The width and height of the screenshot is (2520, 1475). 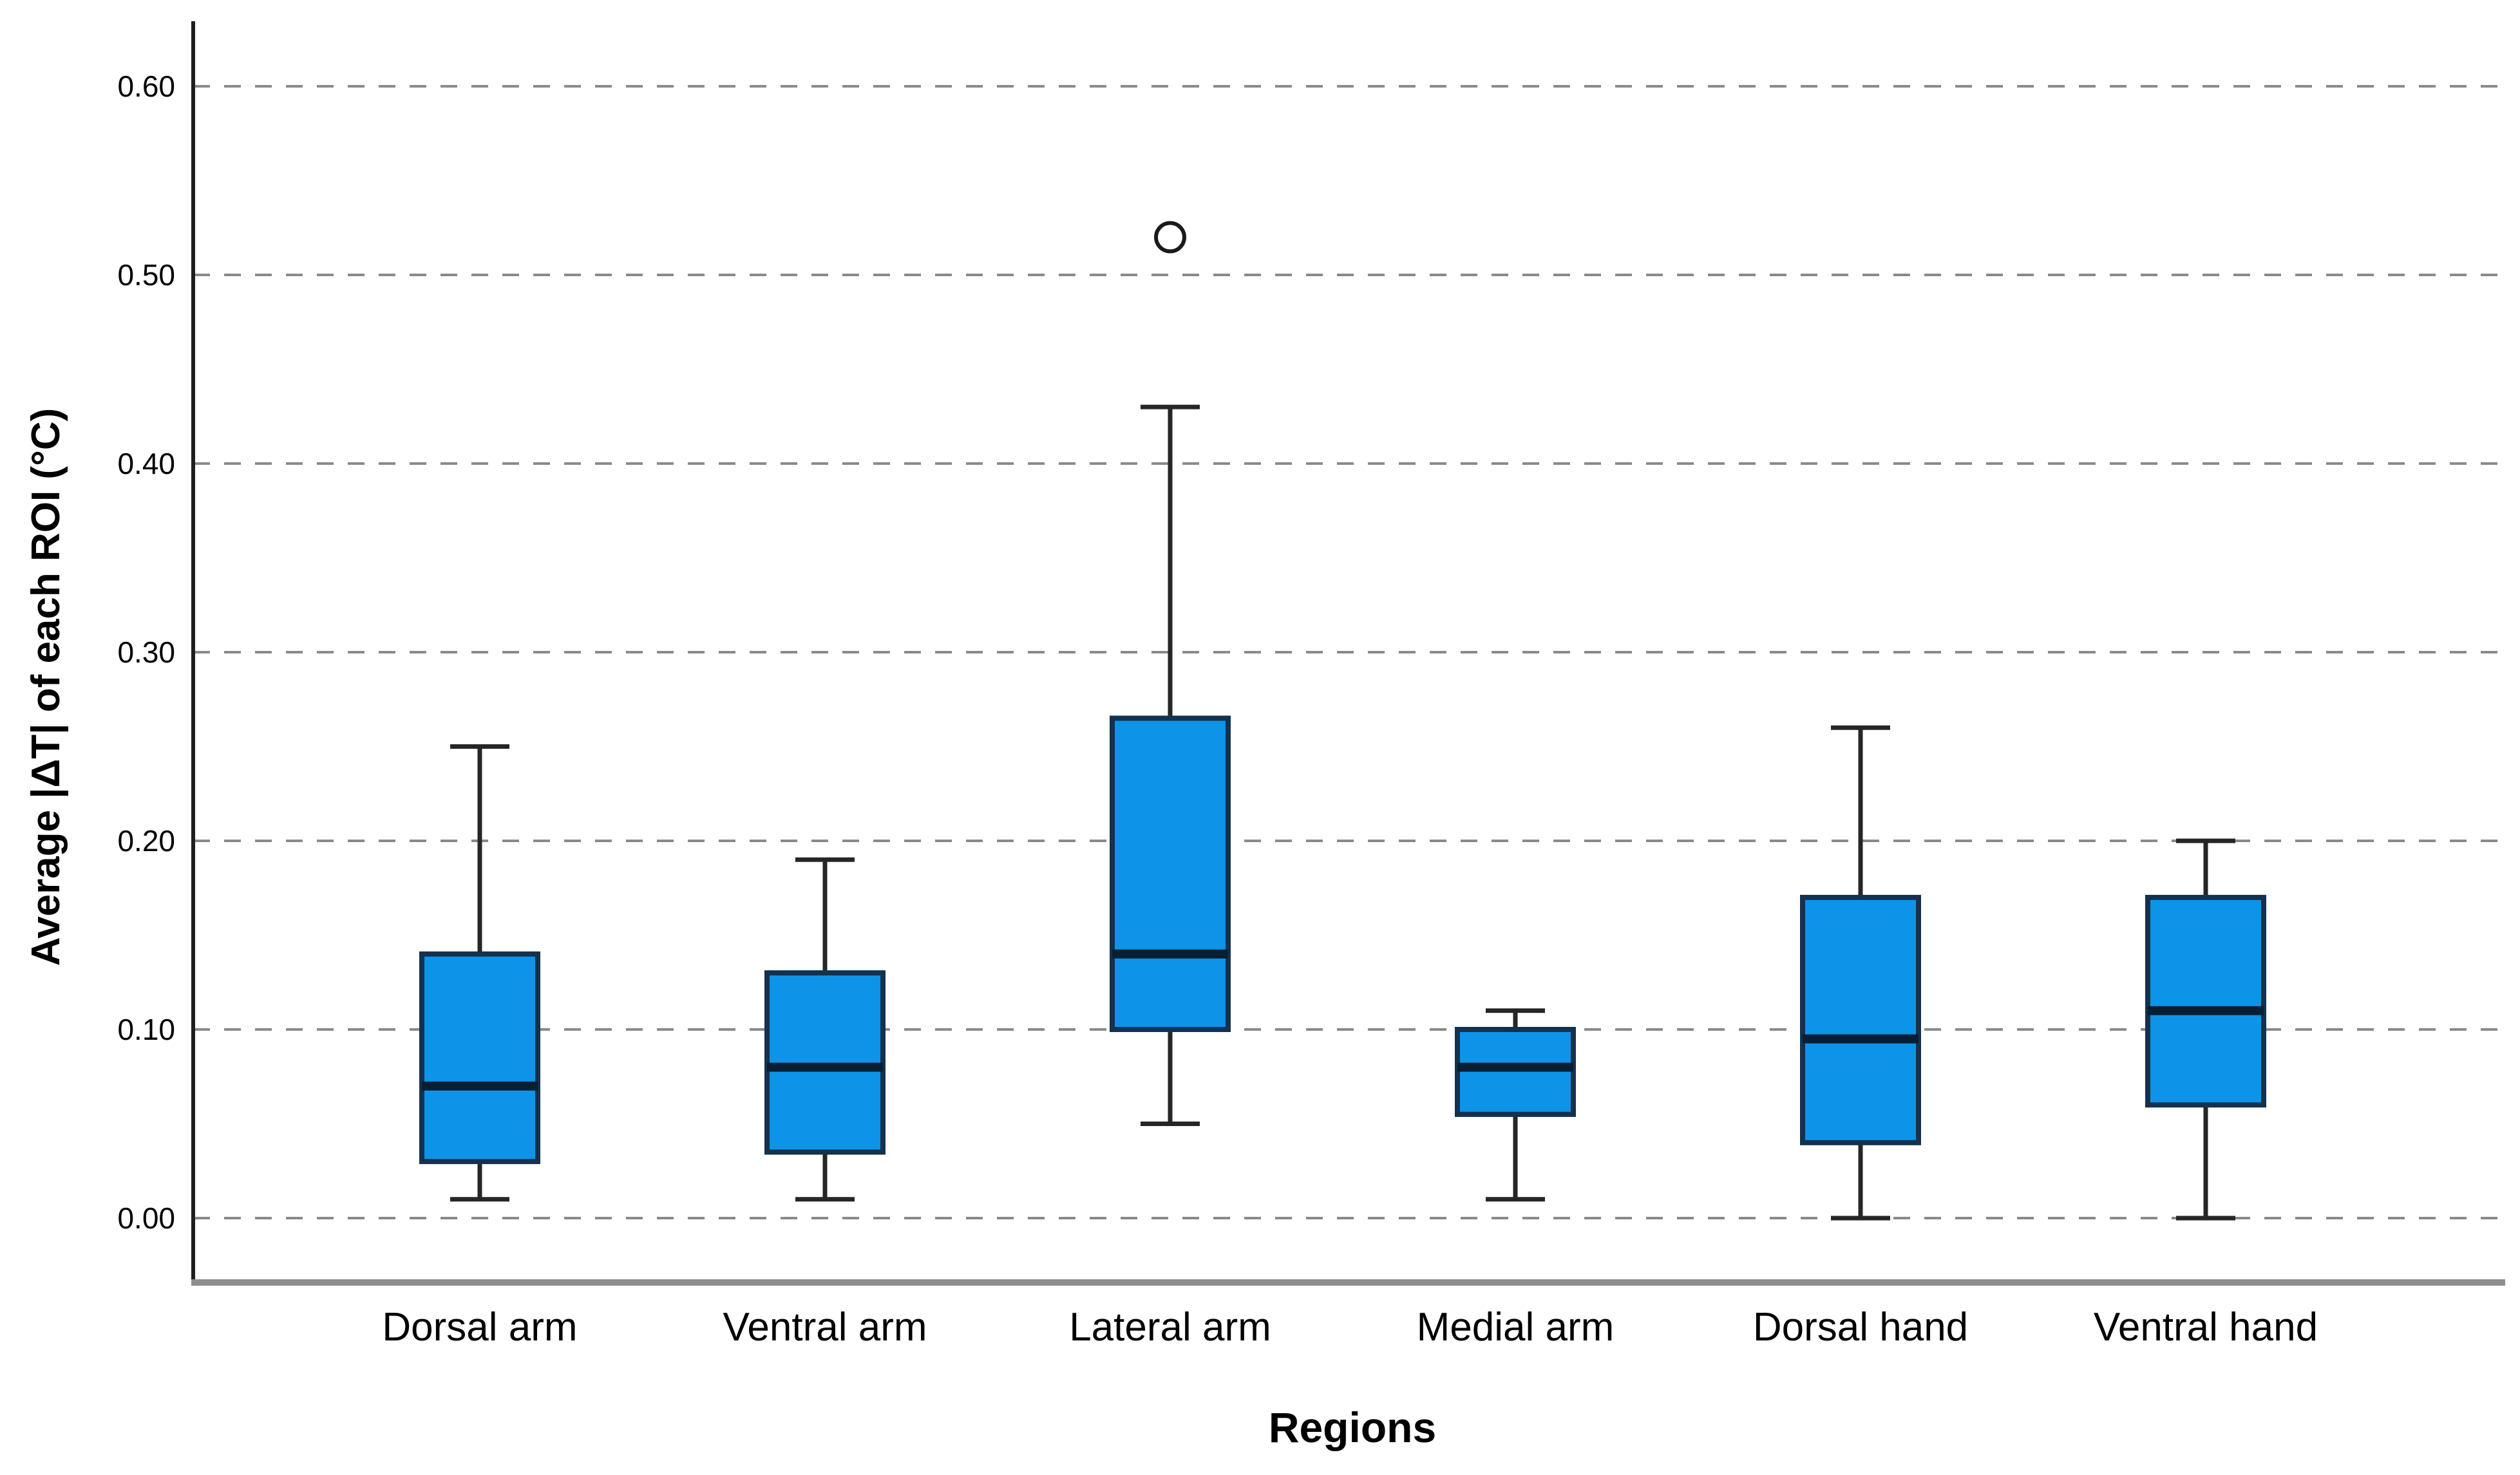 What do you see at coordinates (1170, 673) in the screenshot?
I see `boxplot-lateral-arm` at bounding box center [1170, 673].